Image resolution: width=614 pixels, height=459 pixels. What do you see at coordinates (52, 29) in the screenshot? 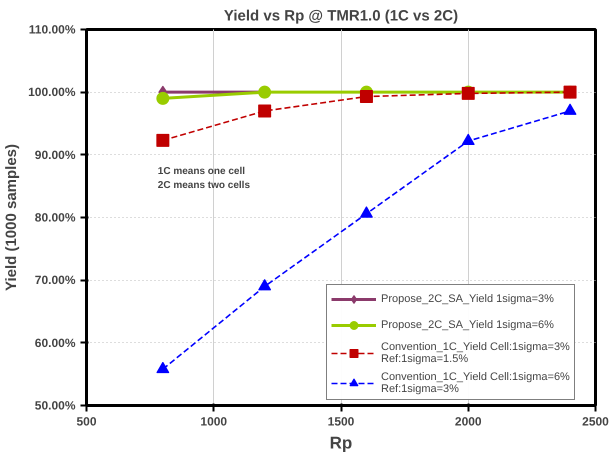
I see `y-tick-label: 110.00%` at bounding box center [52, 29].